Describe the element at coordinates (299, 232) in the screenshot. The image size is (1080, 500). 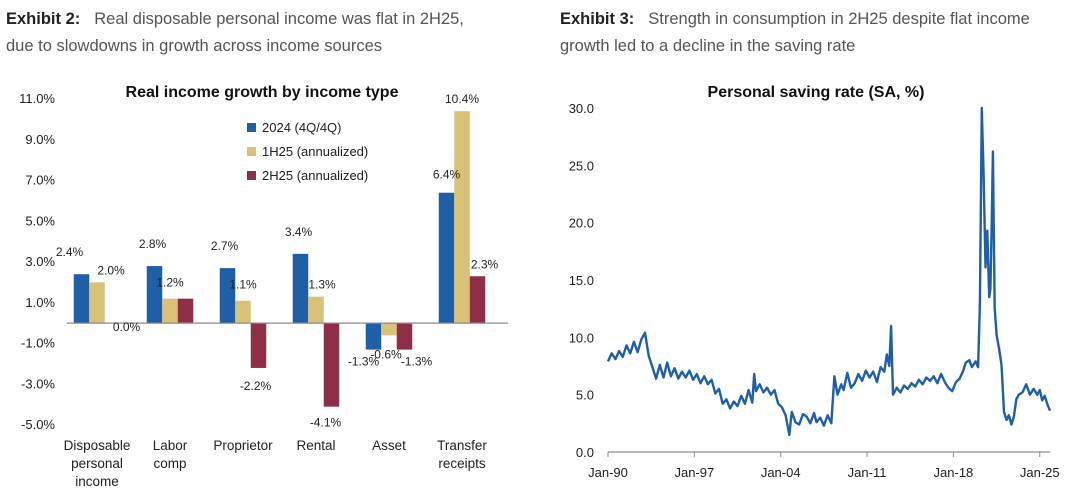
I see `bar-data-label: 3.4%` at that location.